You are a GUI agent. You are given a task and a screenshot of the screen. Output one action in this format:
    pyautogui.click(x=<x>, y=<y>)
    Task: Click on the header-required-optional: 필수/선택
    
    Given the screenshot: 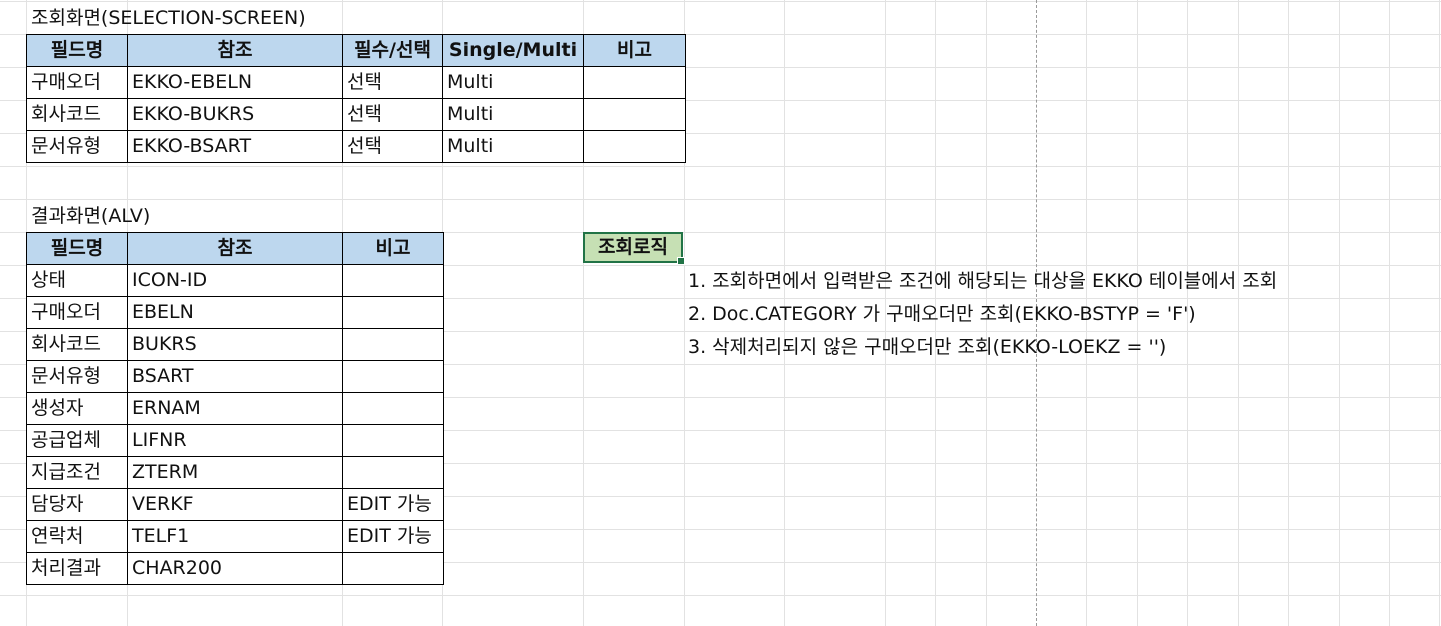 What is the action you would take?
    pyautogui.click(x=392, y=50)
    